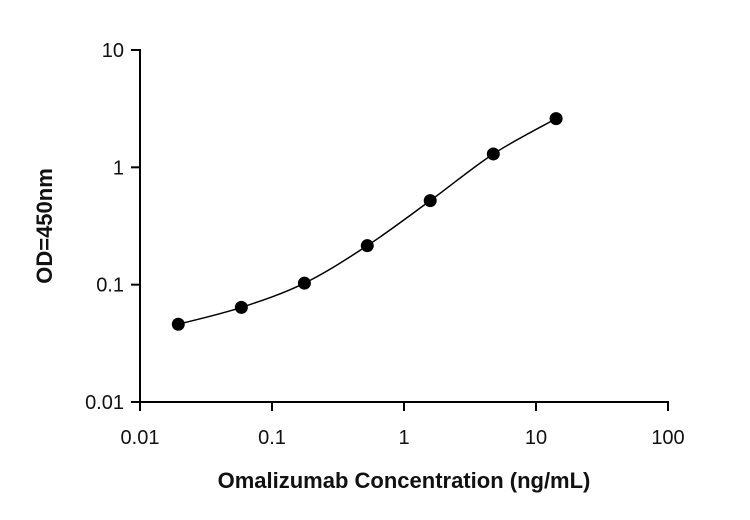 This screenshot has height=520, width=750. I want to click on x-tick-label: 1, so click(403, 438).